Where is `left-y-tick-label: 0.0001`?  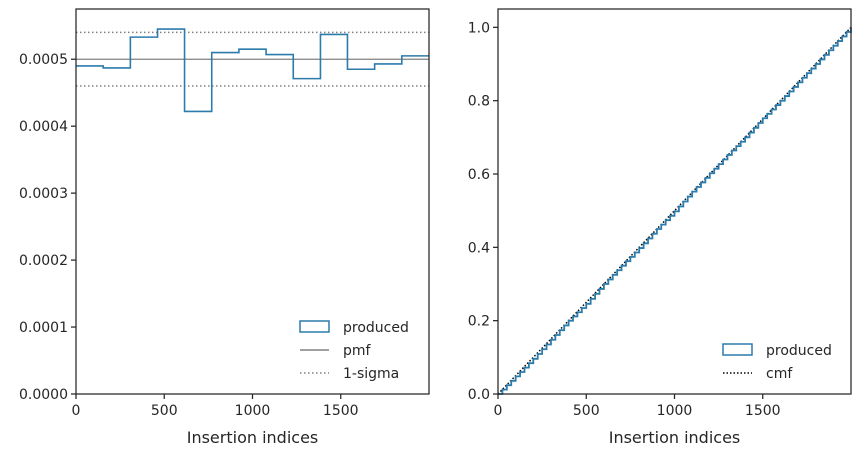 left-y-tick-label: 0.0001 is located at coordinates (43, 328).